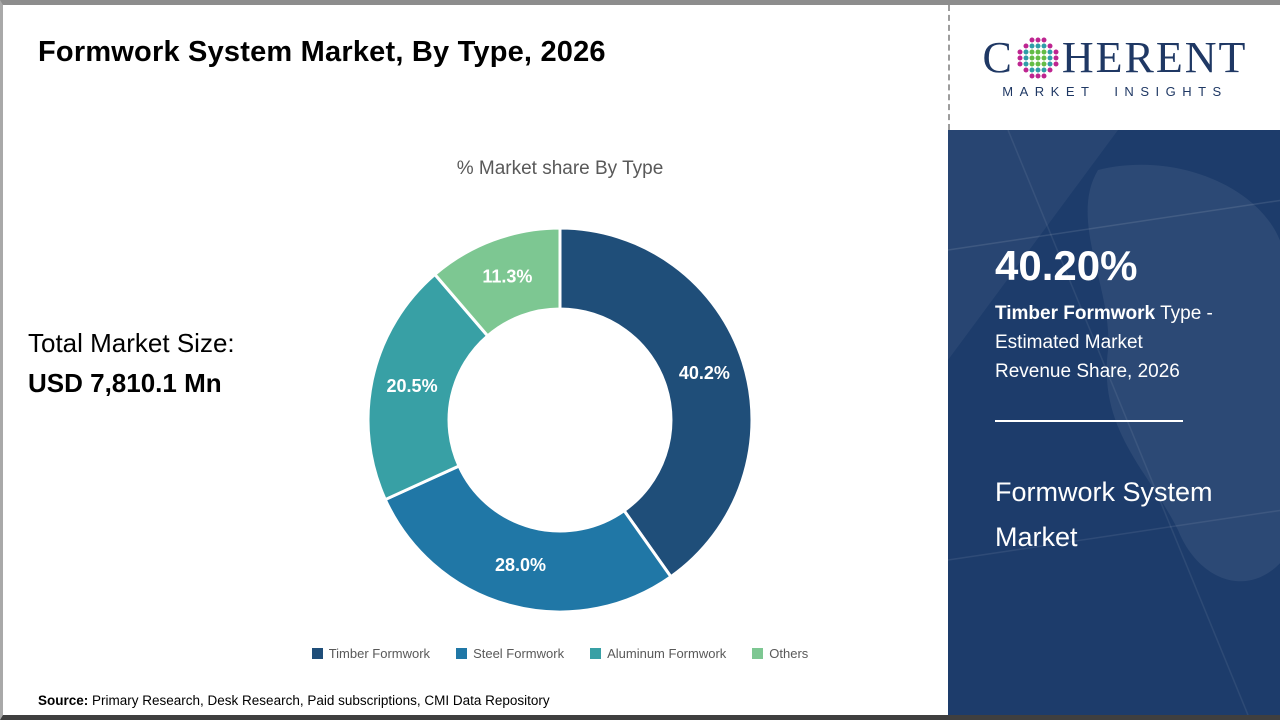 This screenshot has width=1280, height=720. Describe the element at coordinates (560, 168) in the screenshot. I see `chart-title: % Market share By Type` at that location.